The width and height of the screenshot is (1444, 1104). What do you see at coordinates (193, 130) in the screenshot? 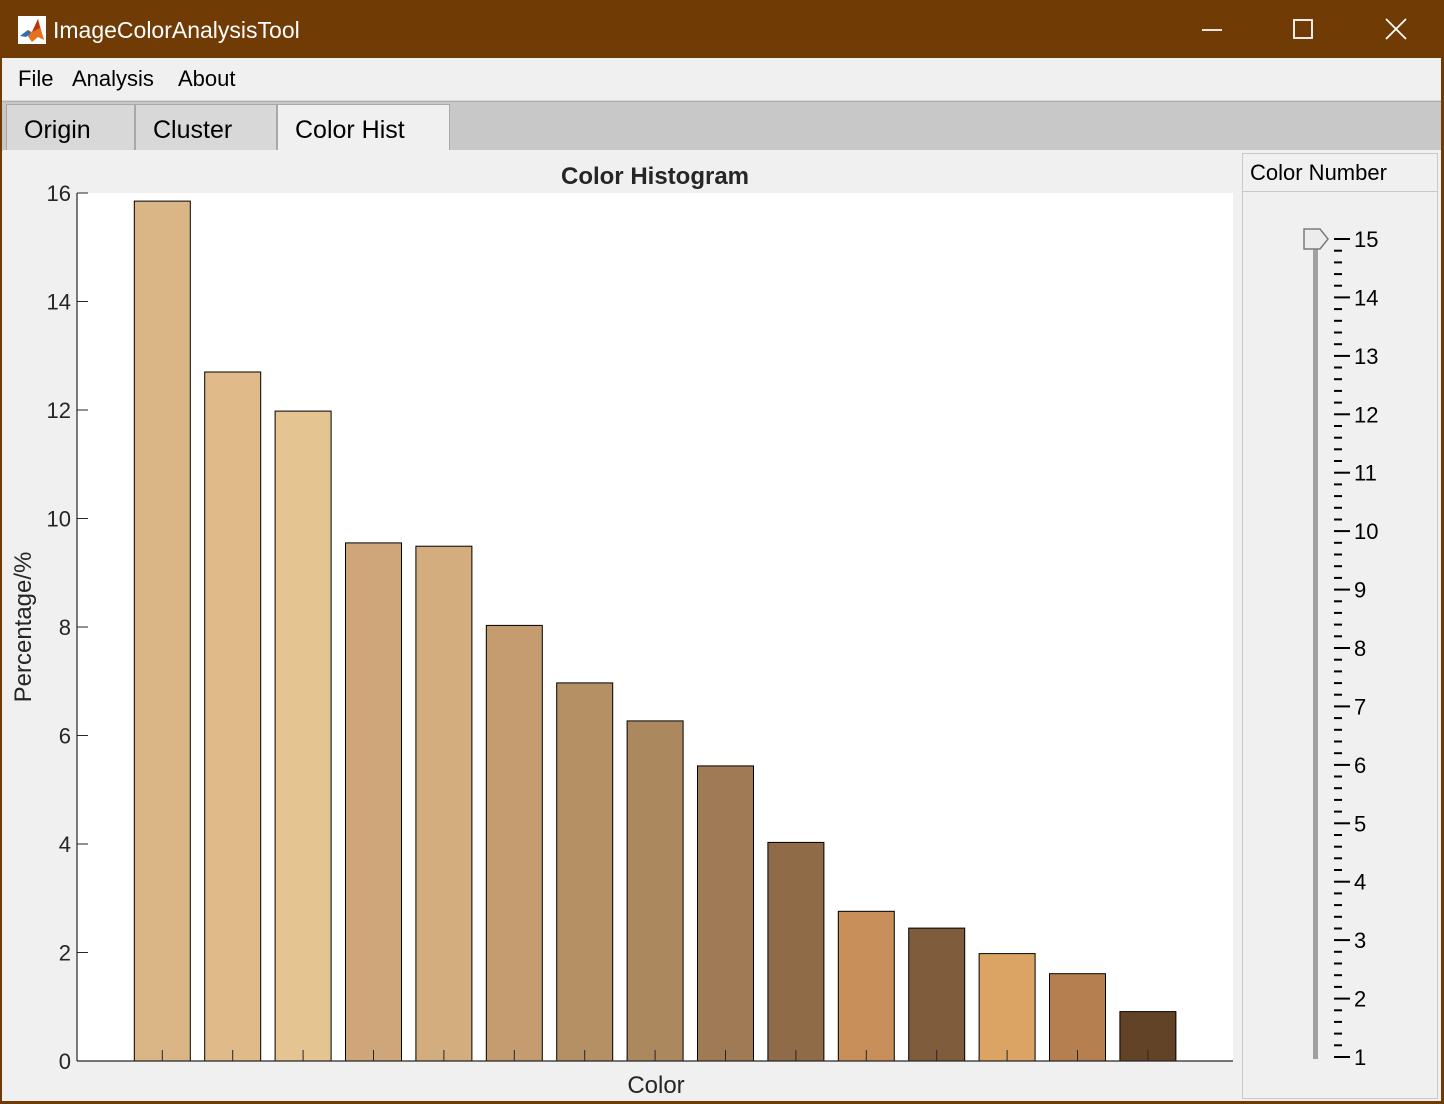
I see `tab-cluster-label: Cluster` at bounding box center [193, 130].